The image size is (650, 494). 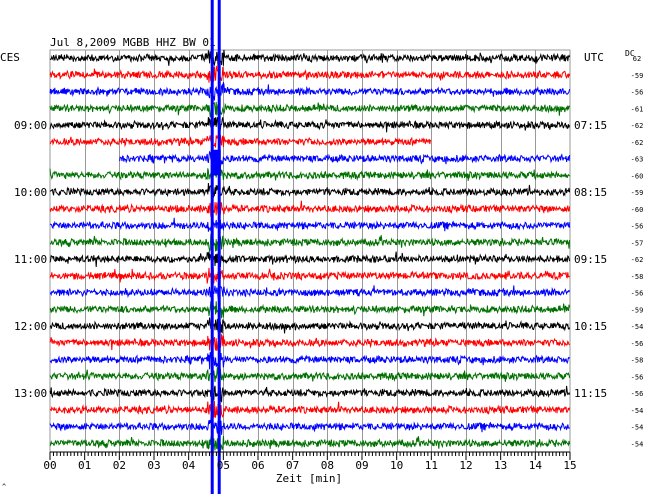 What do you see at coordinates (327, 465) in the screenshot?
I see `x-tick-label: 08` at bounding box center [327, 465].